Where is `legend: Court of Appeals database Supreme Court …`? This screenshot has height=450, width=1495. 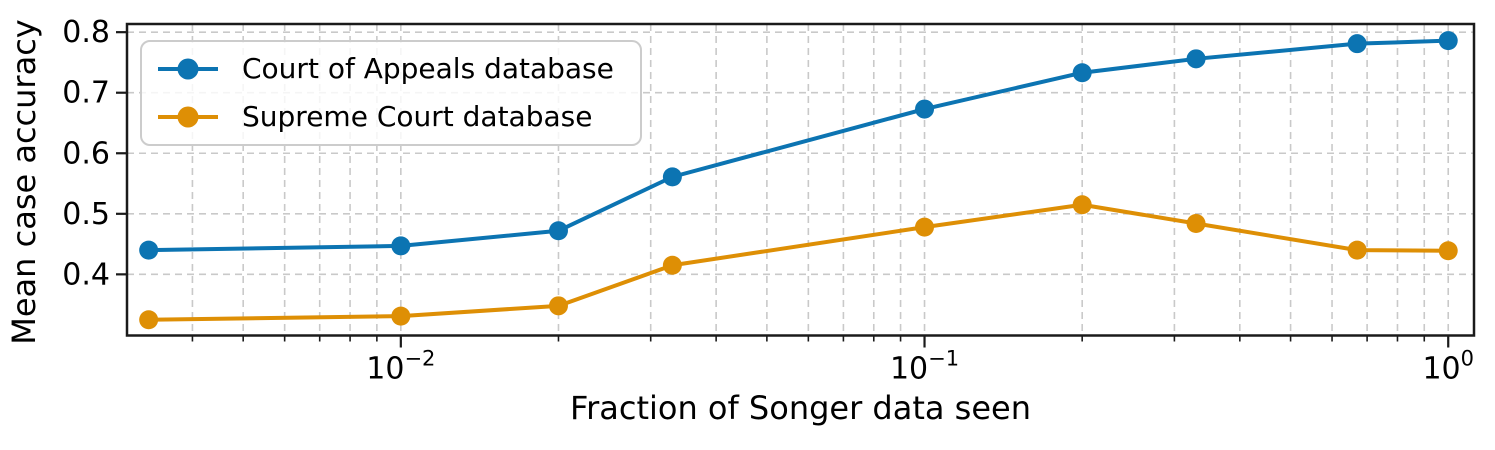
legend: Court of Appeals database Supreme Court … is located at coordinates (391, 93).